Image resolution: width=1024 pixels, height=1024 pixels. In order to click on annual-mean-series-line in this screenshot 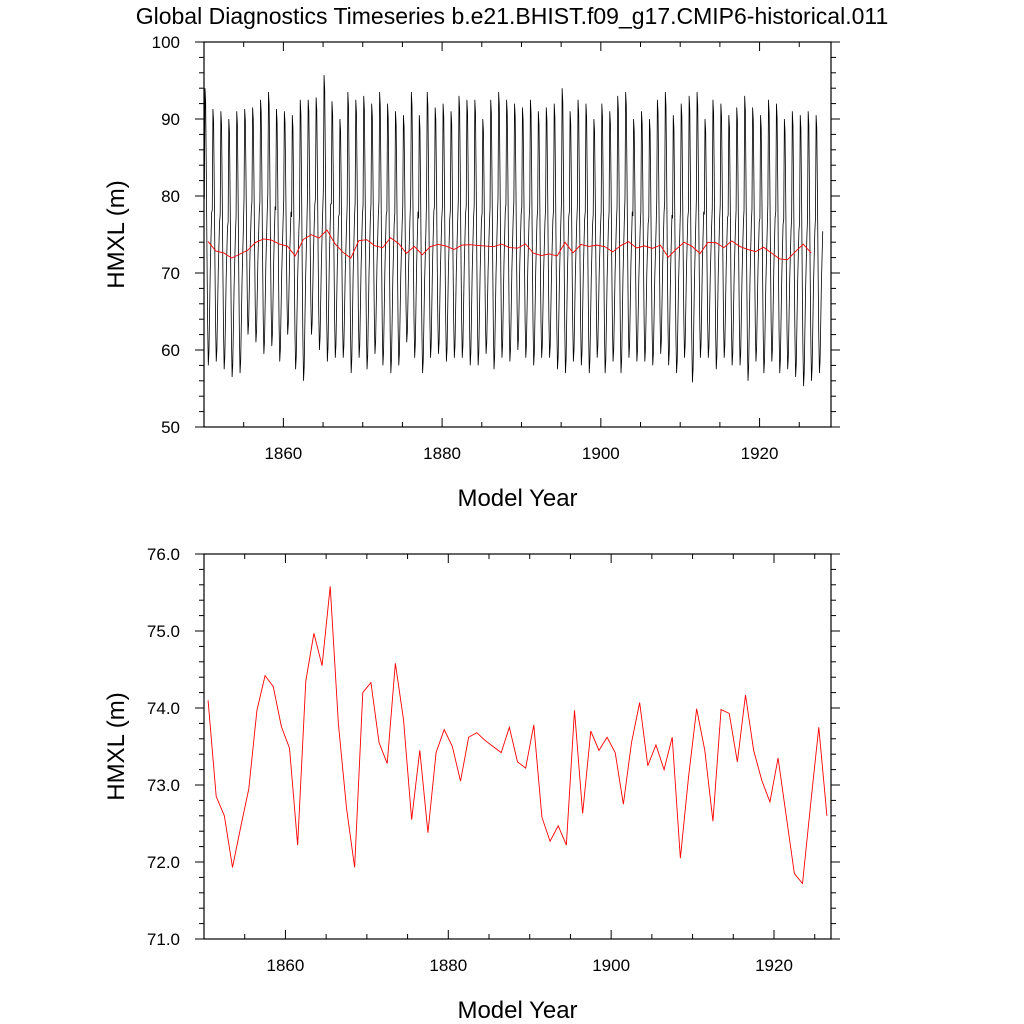, I will do `click(509, 245)`.